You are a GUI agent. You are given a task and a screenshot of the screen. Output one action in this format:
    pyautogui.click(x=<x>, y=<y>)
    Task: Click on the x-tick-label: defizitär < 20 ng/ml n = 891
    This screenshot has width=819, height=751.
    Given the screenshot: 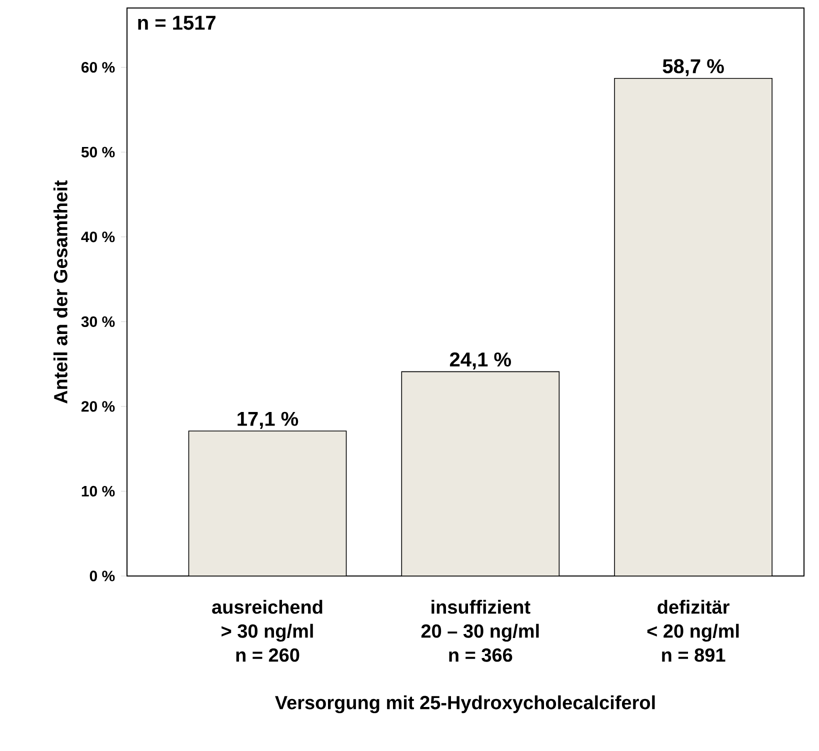 What is the action you would take?
    pyautogui.click(x=693, y=631)
    